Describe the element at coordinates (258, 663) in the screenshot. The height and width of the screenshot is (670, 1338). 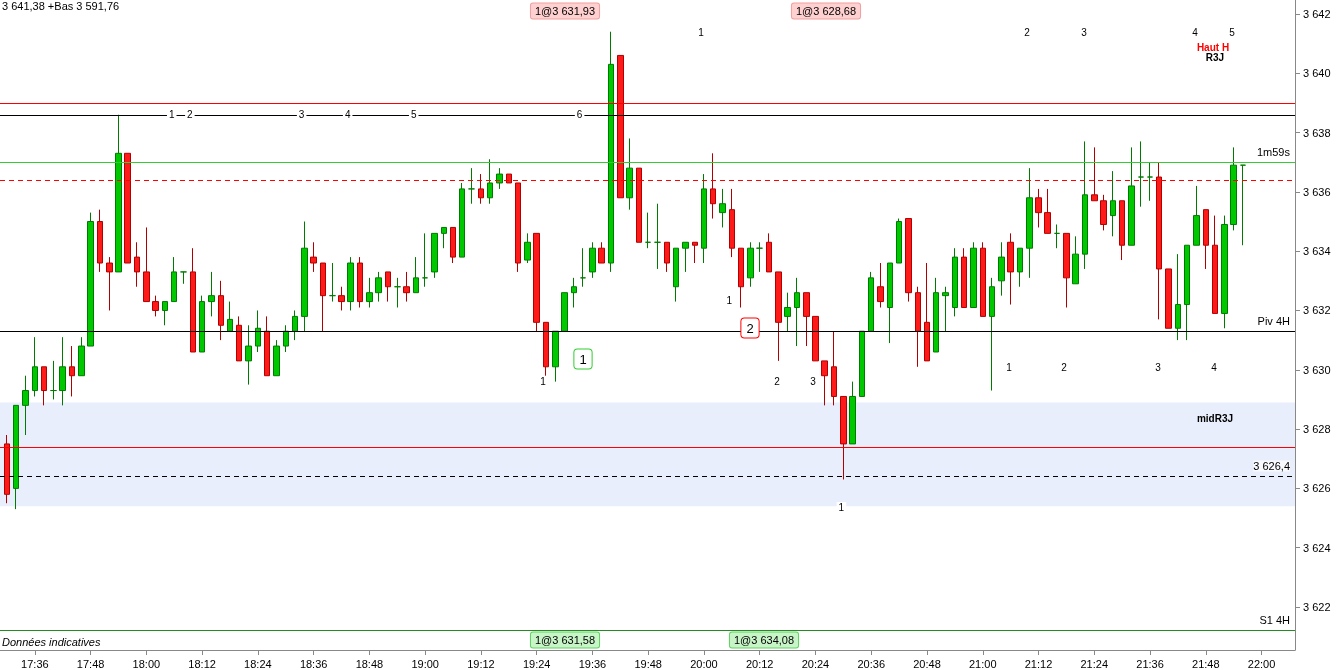
I see `x-tick-label: 18:24` at that location.